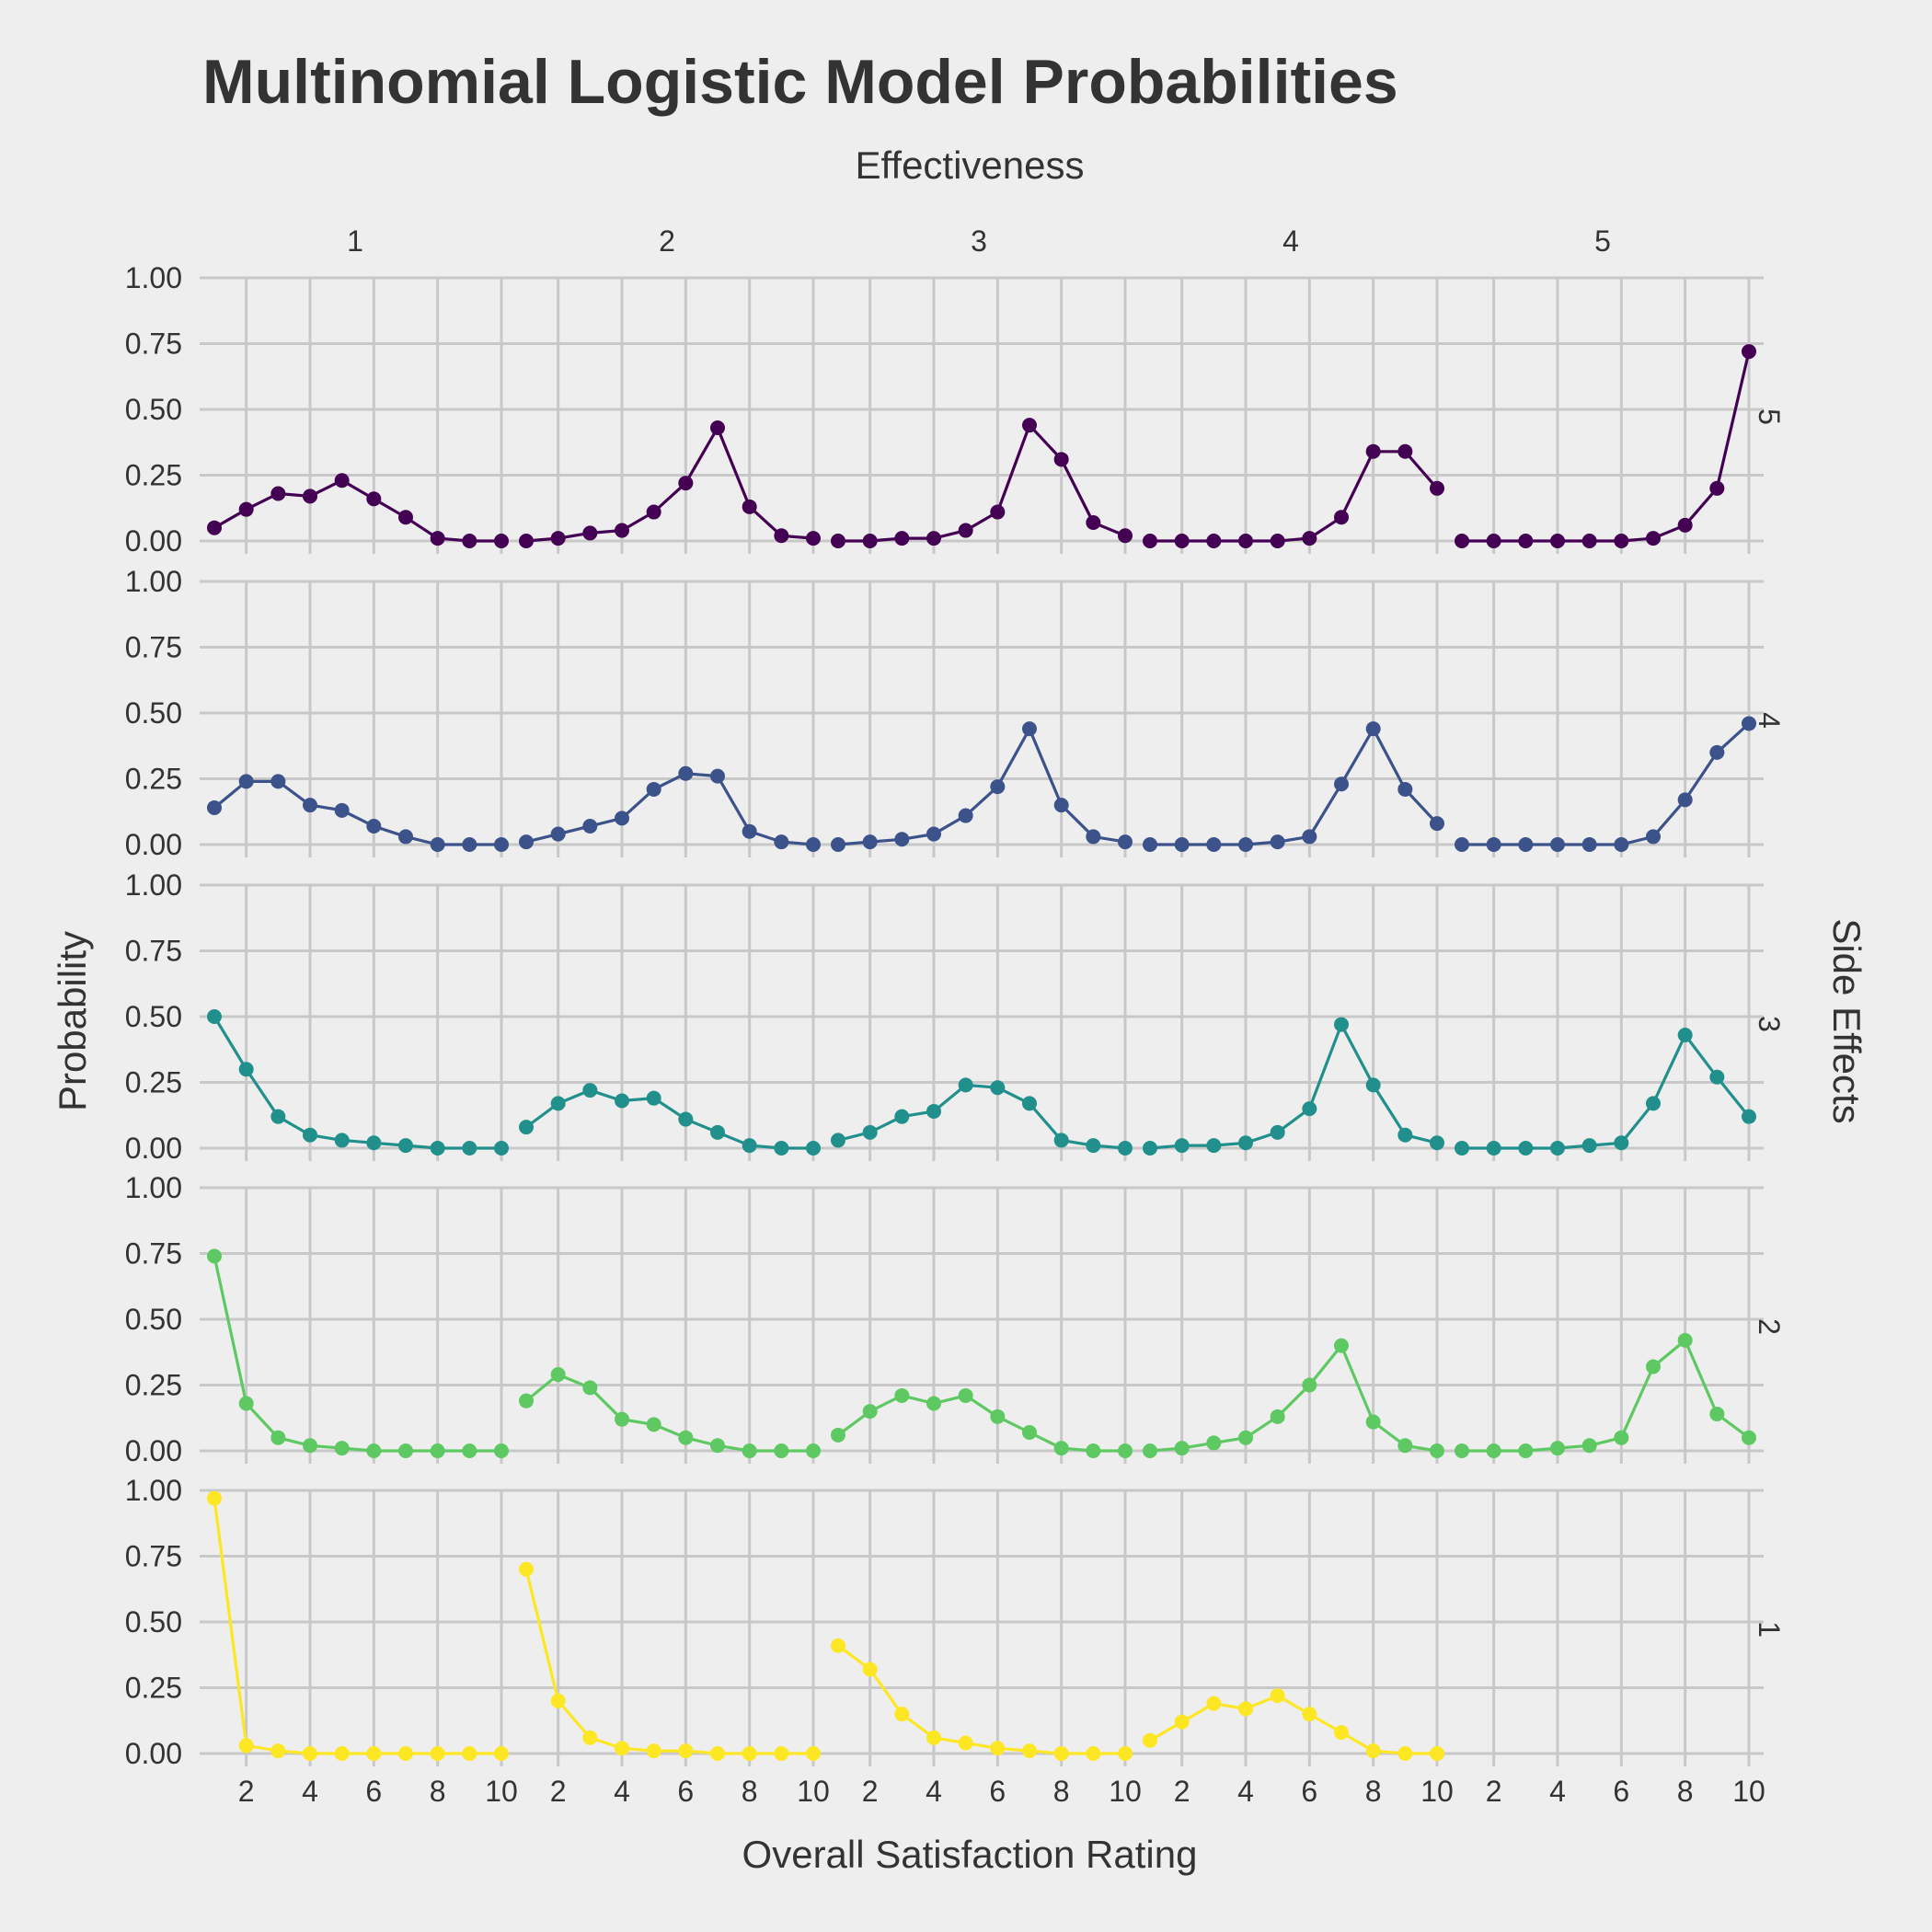 This screenshot has height=1932, width=1932. Describe the element at coordinates (979, 241) in the screenshot. I see `facet-col-label: 3` at that location.